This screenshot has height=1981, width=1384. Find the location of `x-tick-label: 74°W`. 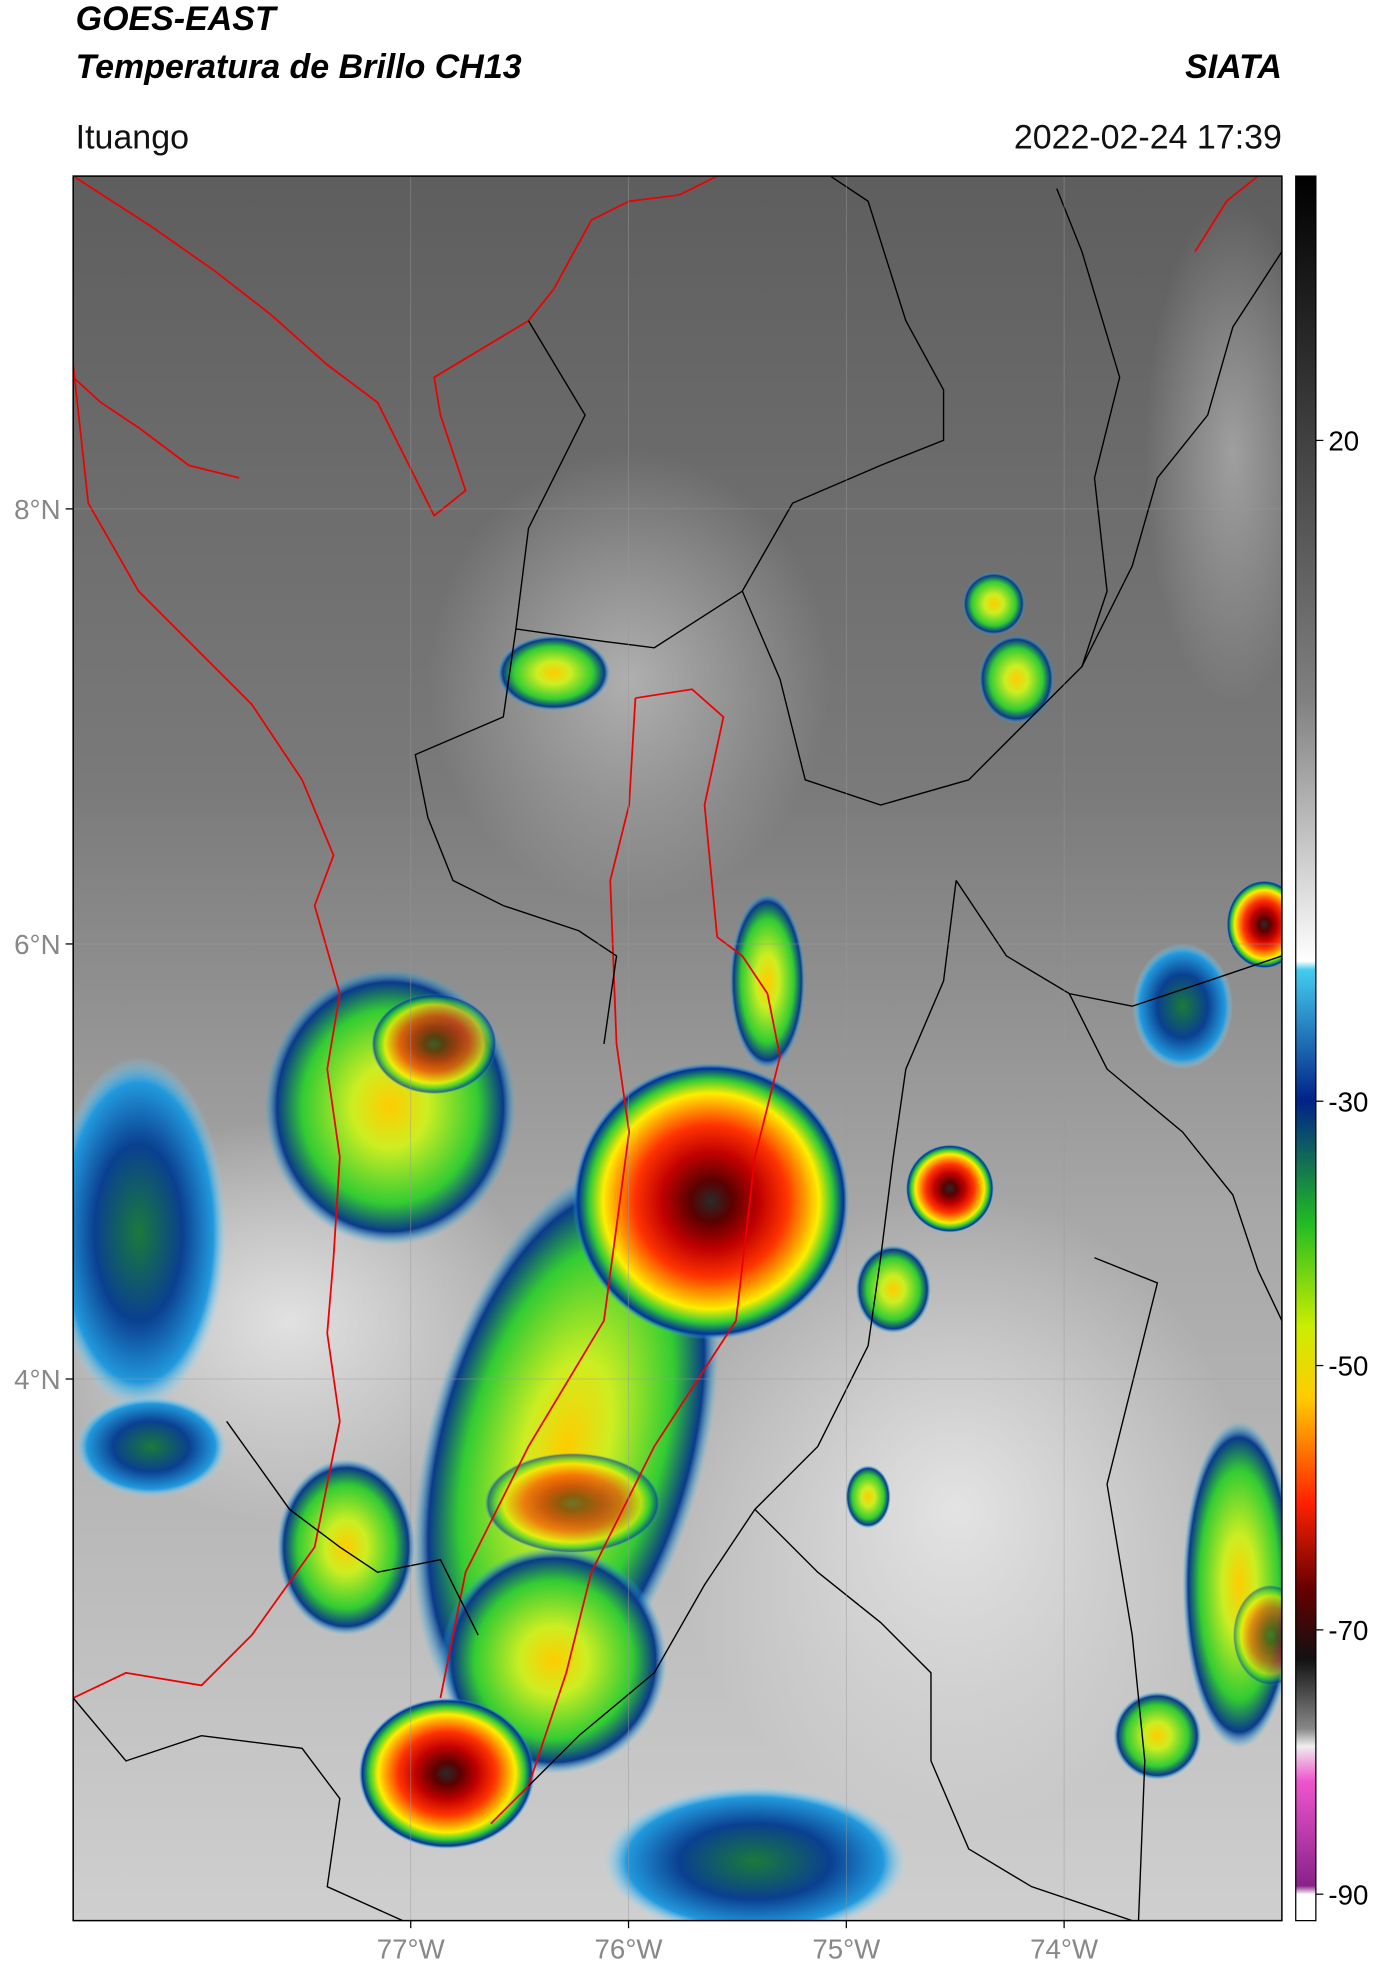

x-tick-label: 74°W is located at coordinates (1064, 1948).